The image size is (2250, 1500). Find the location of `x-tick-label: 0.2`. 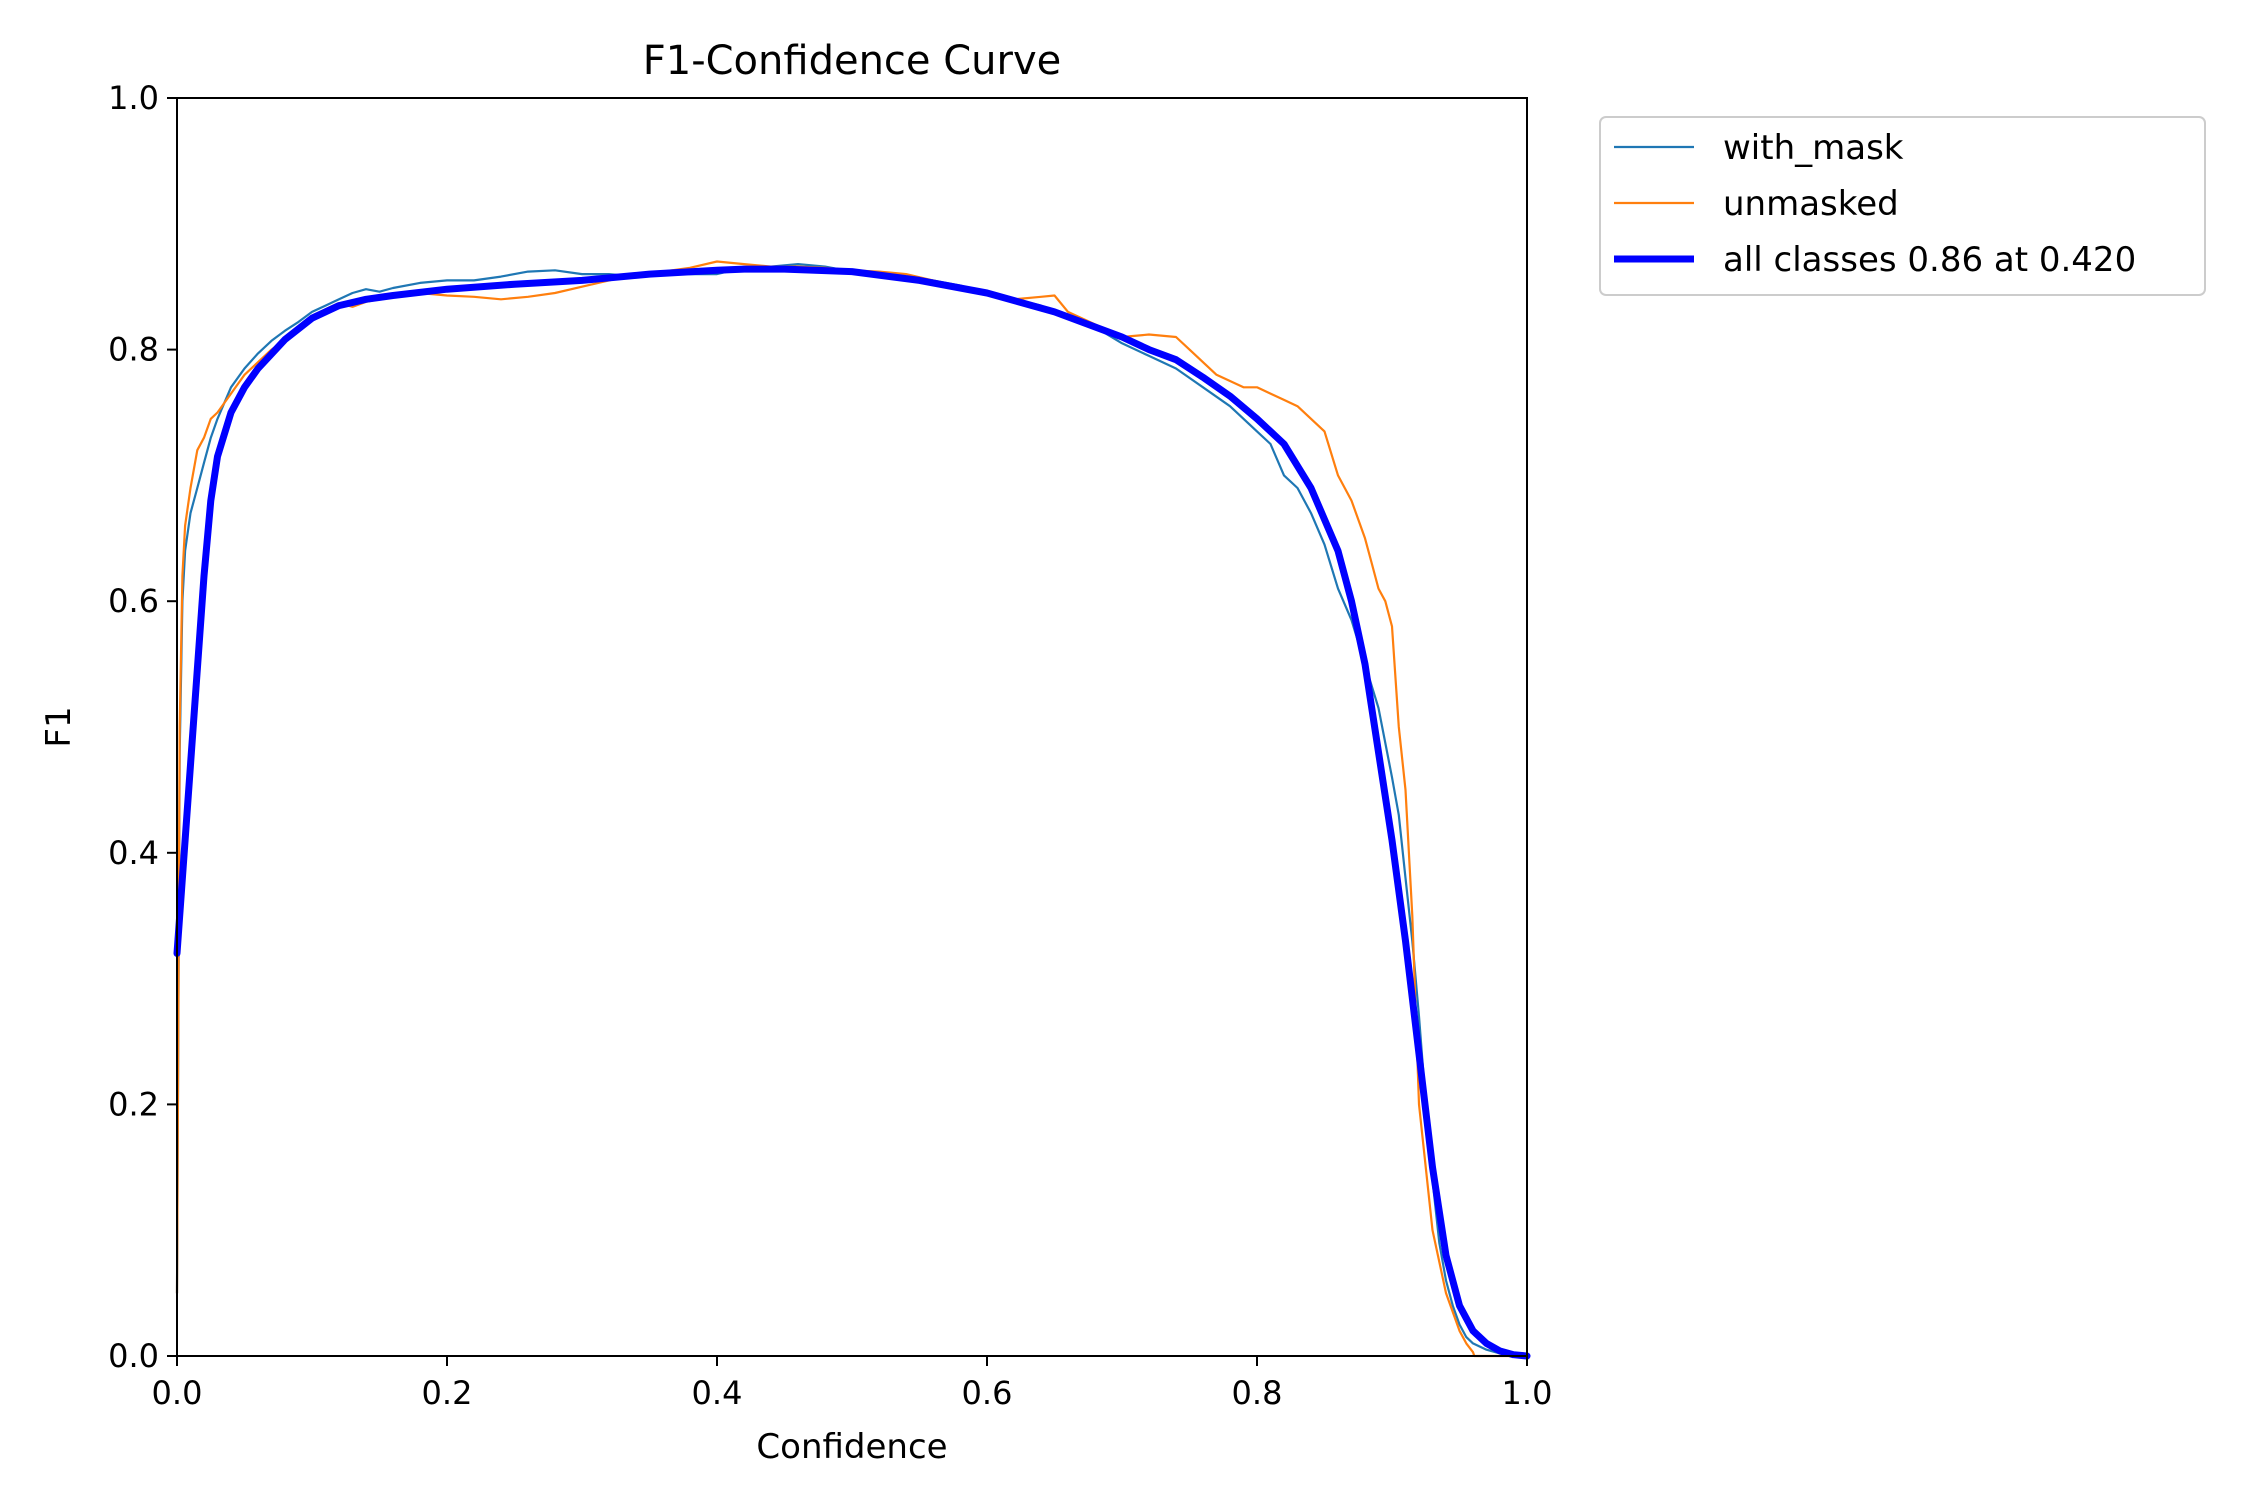

x-tick-label: 0.2 is located at coordinates (447, 1393).